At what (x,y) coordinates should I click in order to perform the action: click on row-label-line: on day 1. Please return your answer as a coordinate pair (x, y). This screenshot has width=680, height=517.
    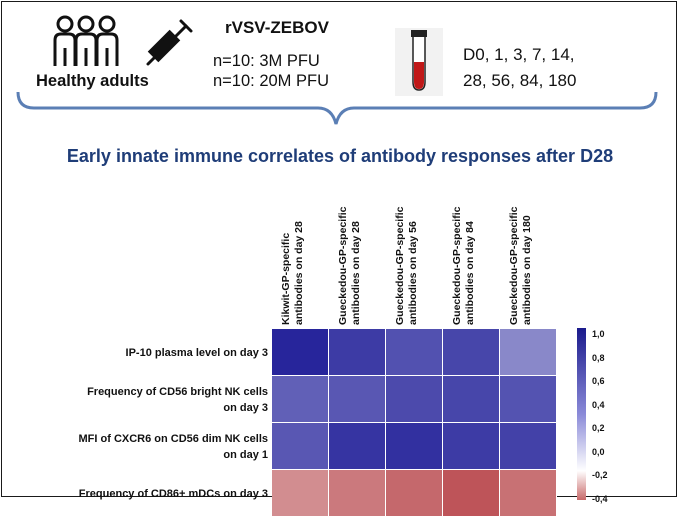
    Looking at the image, I should click on (245, 454).